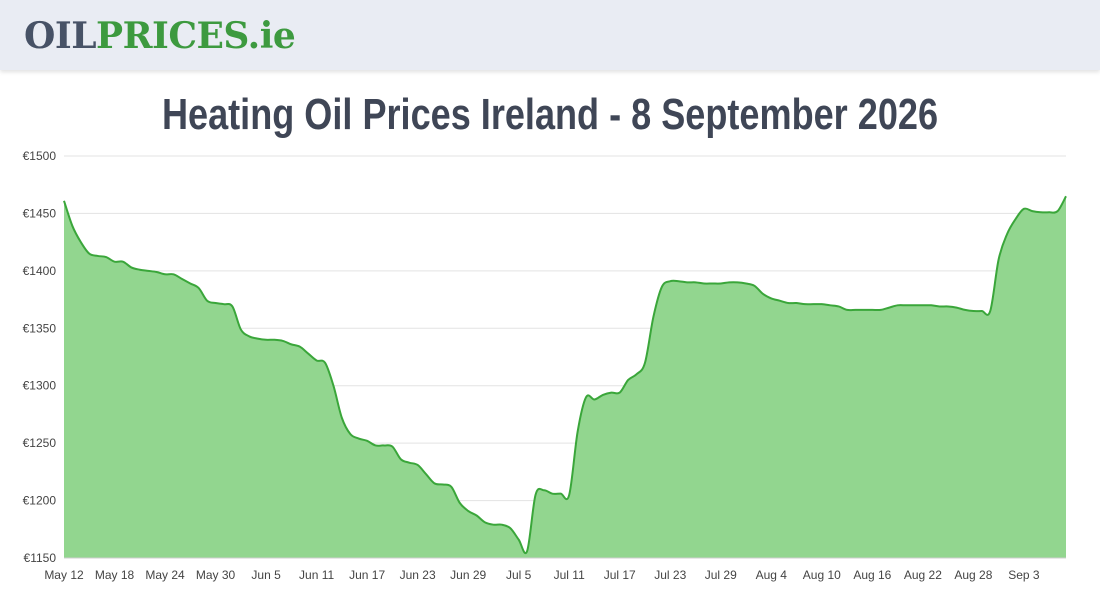 The height and width of the screenshot is (600, 1100). Describe the element at coordinates (64, 575) in the screenshot. I see `x-tick-label: May 12` at that location.